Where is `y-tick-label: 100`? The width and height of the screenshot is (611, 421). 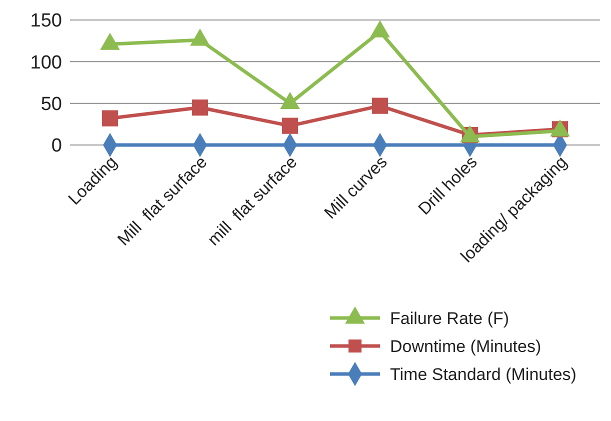 y-tick-label: 100 is located at coordinates (46, 63).